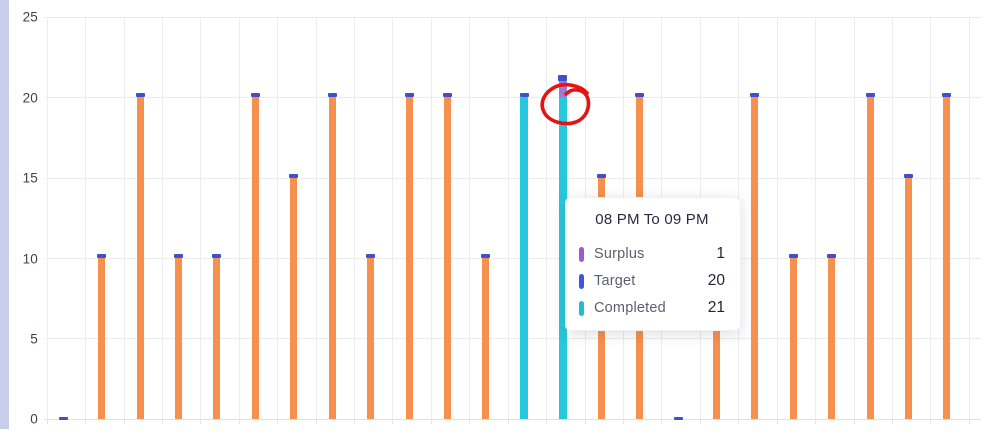 The width and height of the screenshot is (981, 436). What do you see at coordinates (30, 98) in the screenshot?
I see `y-axis-label: 20` at bounding box center [30, 98].